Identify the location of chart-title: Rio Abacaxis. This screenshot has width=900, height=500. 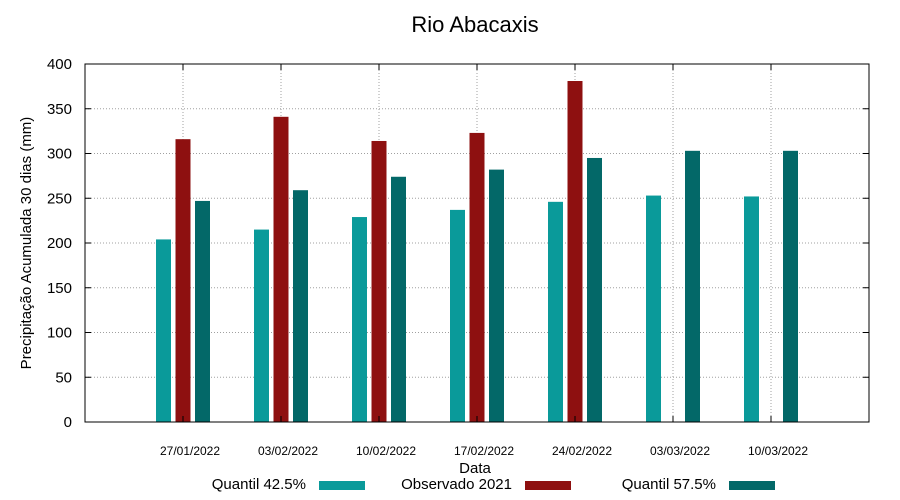
(474, 24).